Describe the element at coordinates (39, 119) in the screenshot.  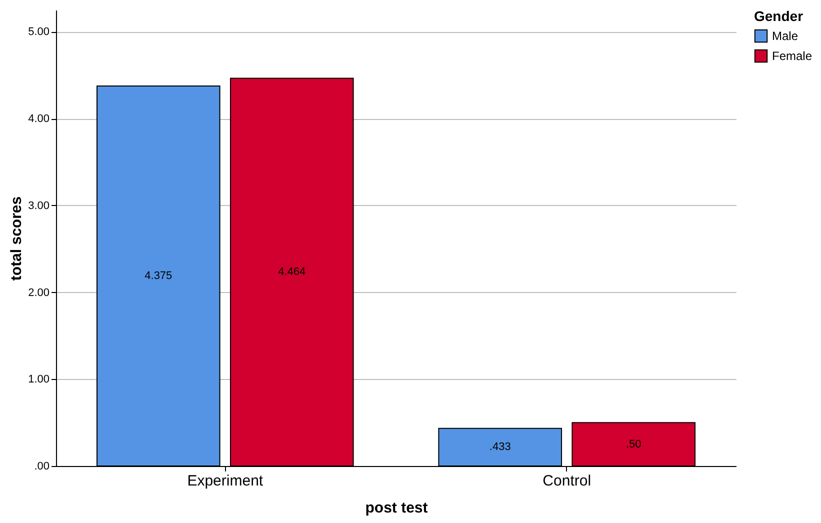
I see `y-tick-label: 4.00` at that location.